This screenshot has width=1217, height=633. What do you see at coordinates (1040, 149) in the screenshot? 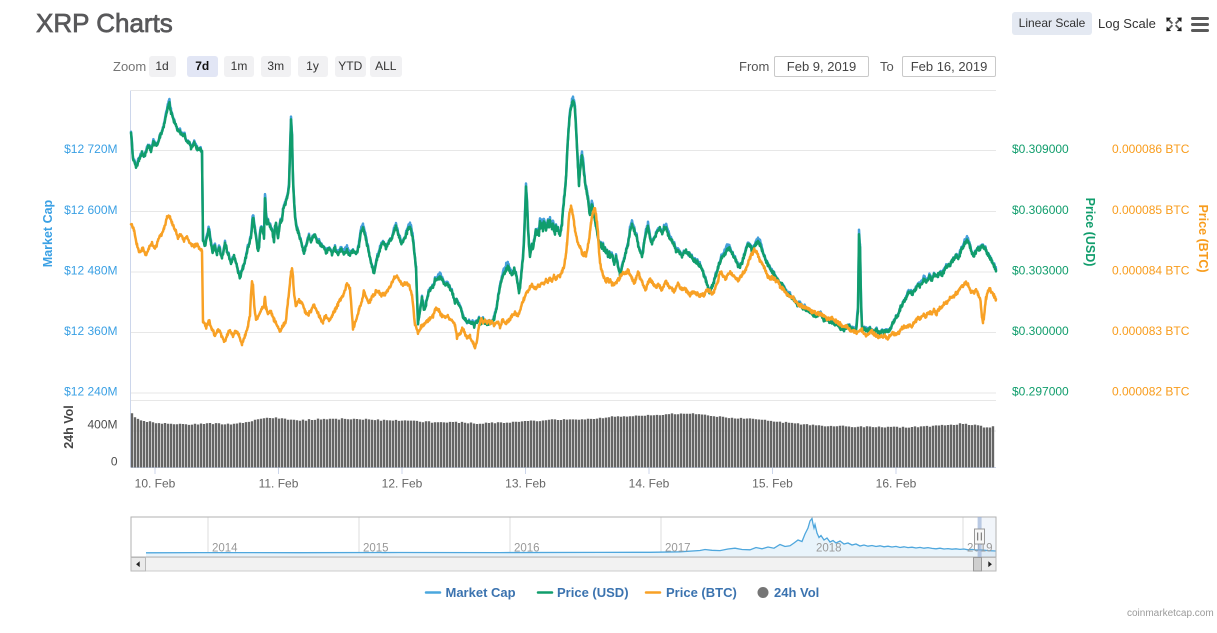
I see `svg-text: $0.309000` at bounding box center [1040, 149].